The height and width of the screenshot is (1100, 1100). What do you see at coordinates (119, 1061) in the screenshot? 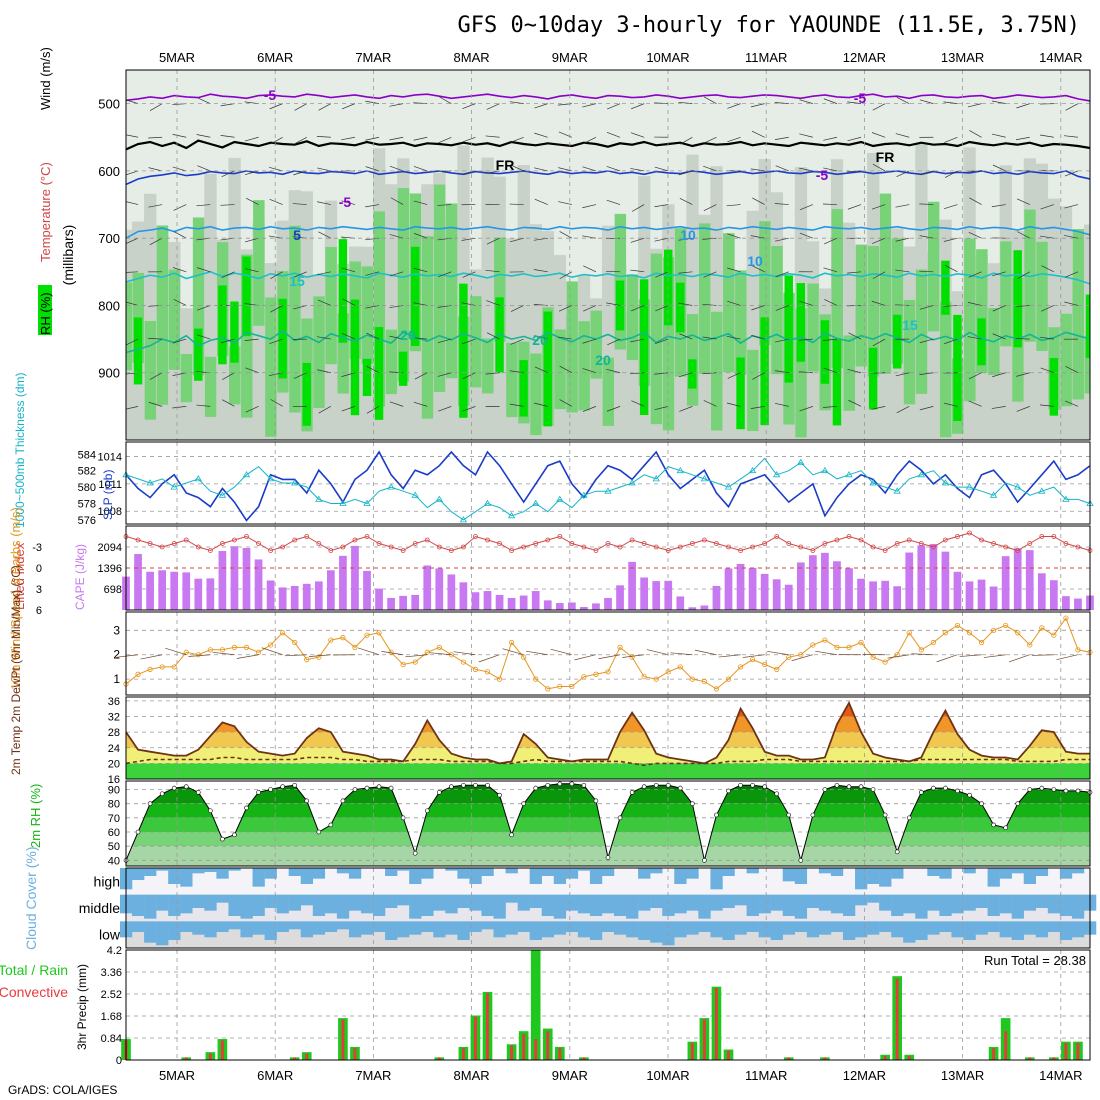
I see `precip-y-tick: 0` at bounding box center [119, 1061].